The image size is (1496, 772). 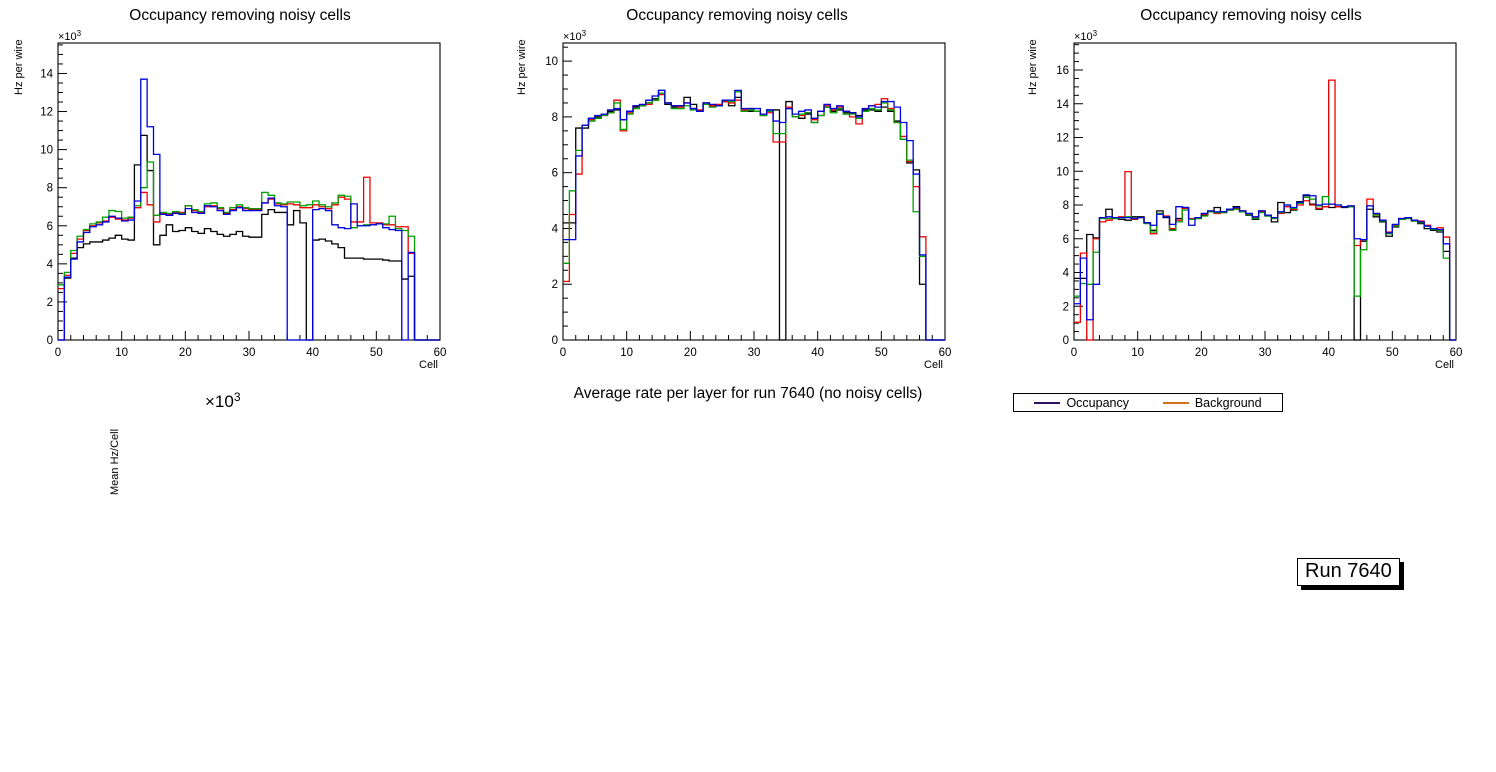 I want to click on axes: 0 10 20 30 40 50 60 0 2 4 6 8 10, so click(x=748, y=200).